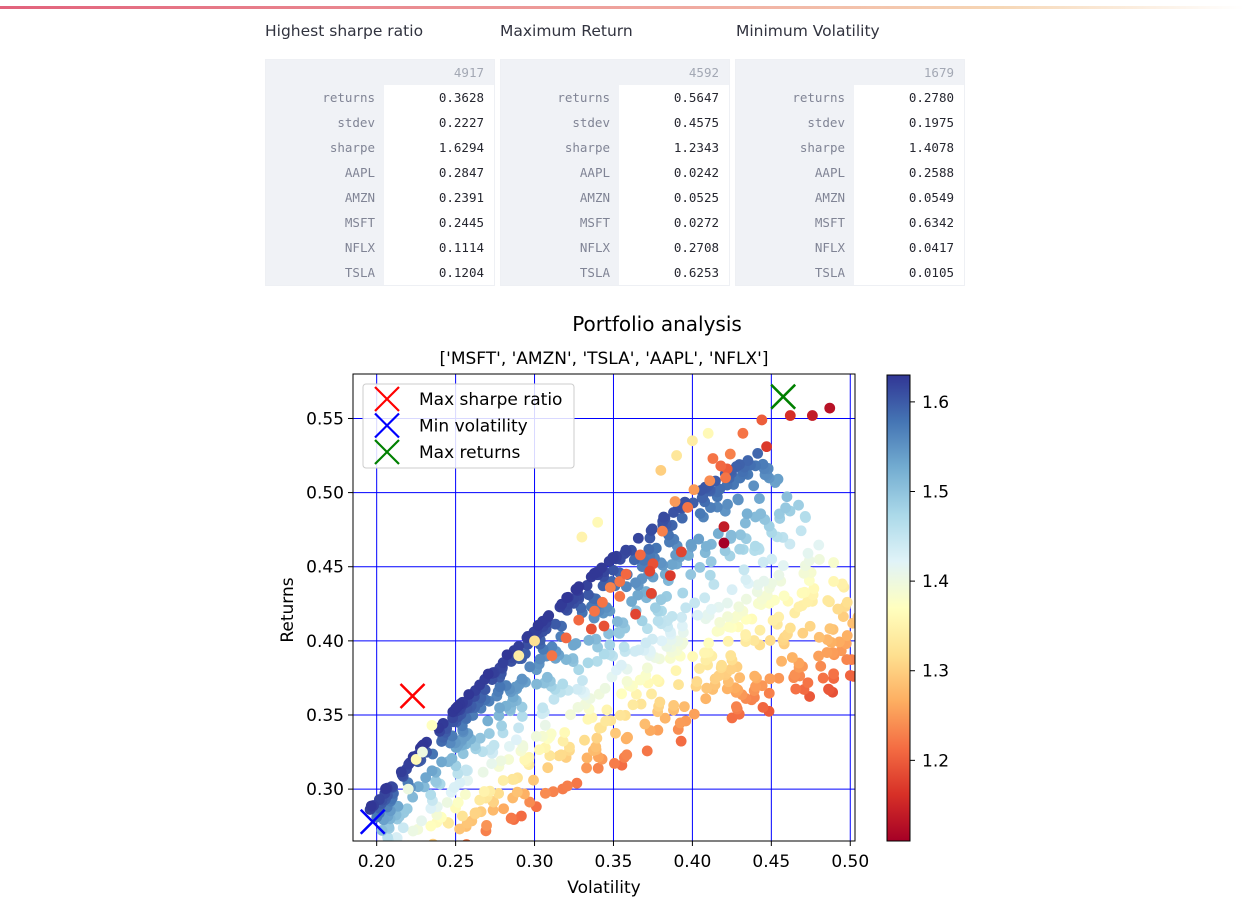  What do you see at coordinates (931, 222) in the screenshot?
I see `row-value: 0.6342` at bounding box center [931, 222].